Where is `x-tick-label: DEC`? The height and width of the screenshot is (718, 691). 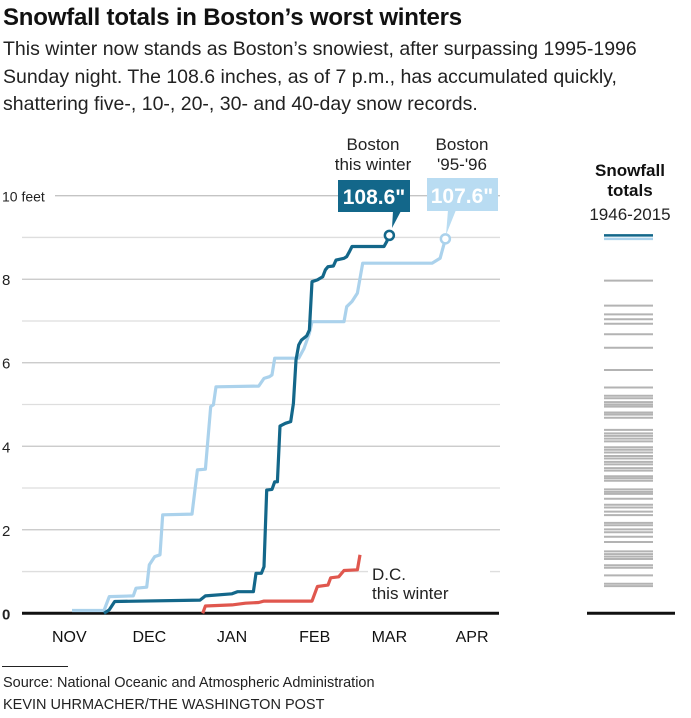
x-tick-label: DEC is located at coordinates (149, 637).